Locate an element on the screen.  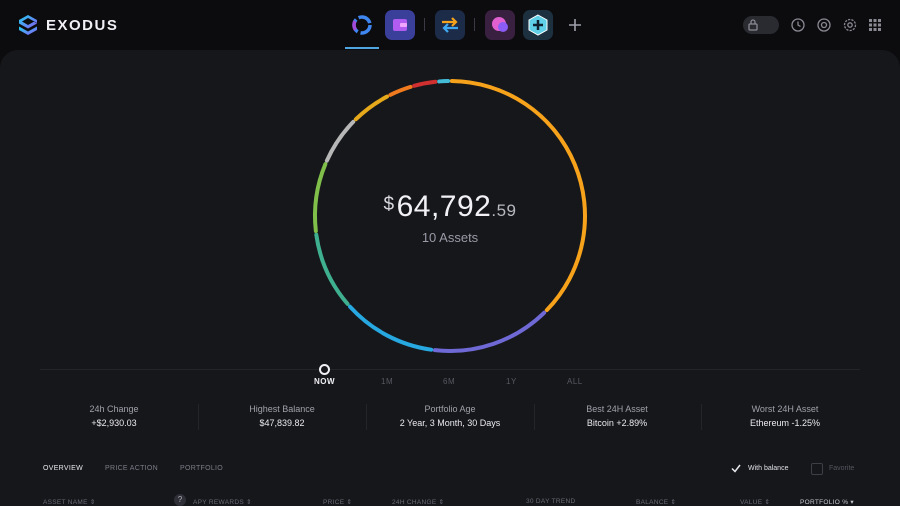
plus-icon is located at coordinates (575, 25).